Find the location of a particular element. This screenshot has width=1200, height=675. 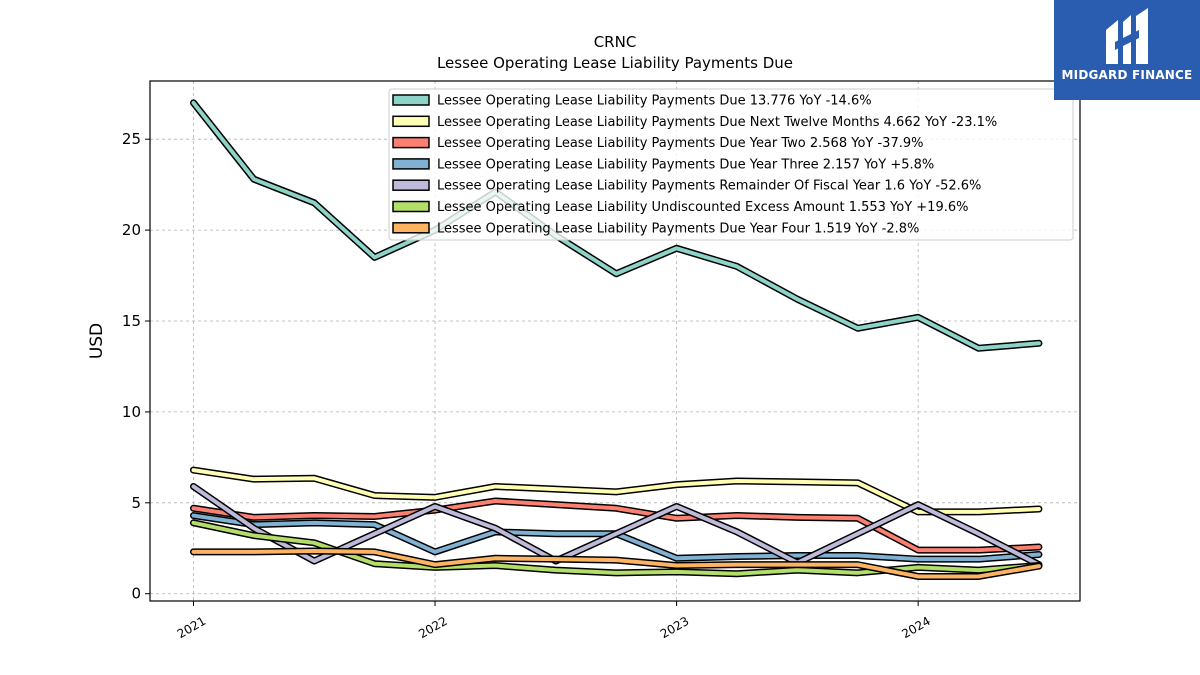

brand-logo: MIDGARD FINANCE is located at coordinates (1127, 50).